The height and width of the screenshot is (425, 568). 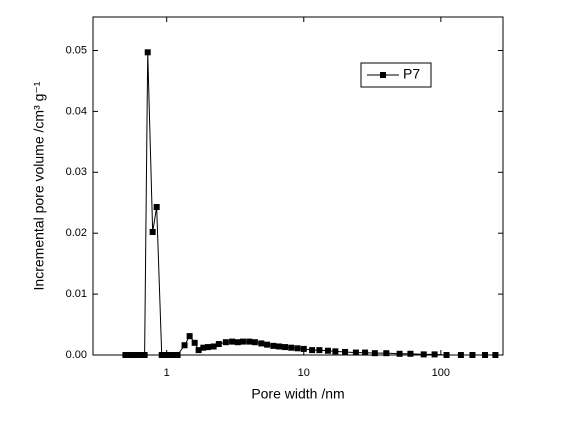 What do you see at coordinates (304, 373) in the screenshot?
I see `x-tick-label: 10` at bounding box center [304, 373].